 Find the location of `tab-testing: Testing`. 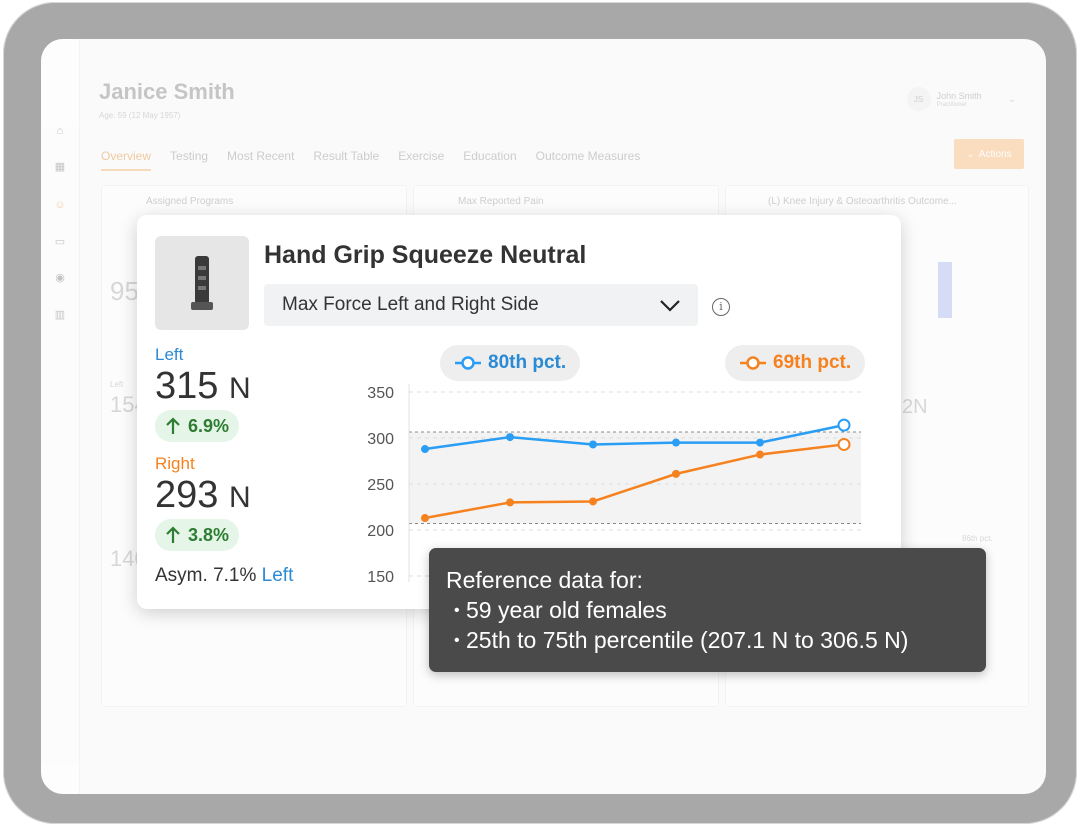

tab-testing: Testing is located at coordinates (189, 156).